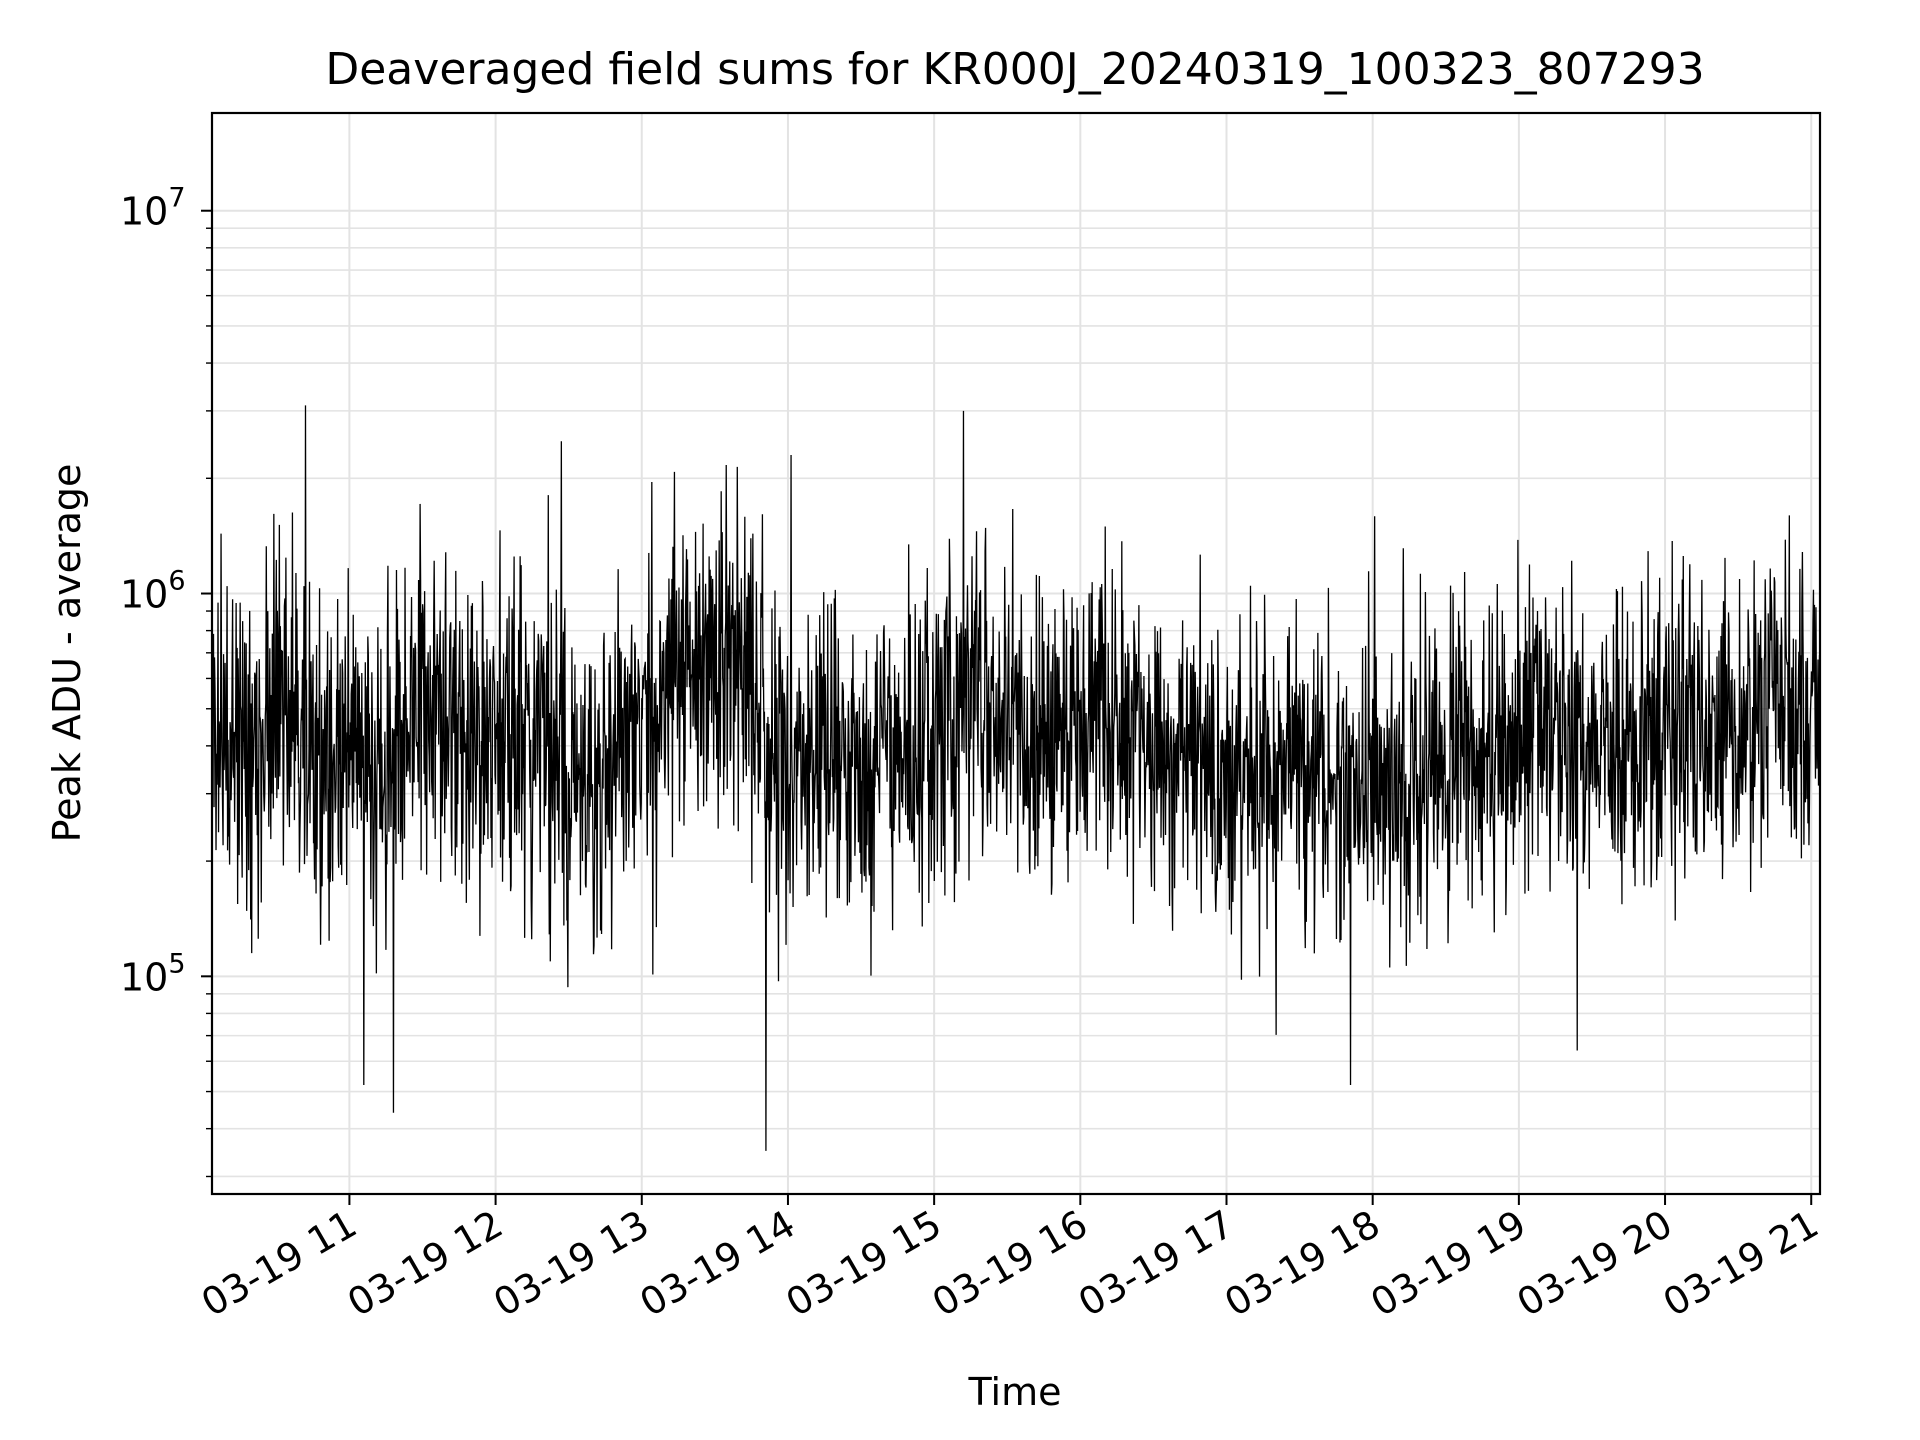  What do you see at coordinates (153, 591) in the screenshot?
I see `y-tick-label: 10⁶` at bounding box center [153, 591].